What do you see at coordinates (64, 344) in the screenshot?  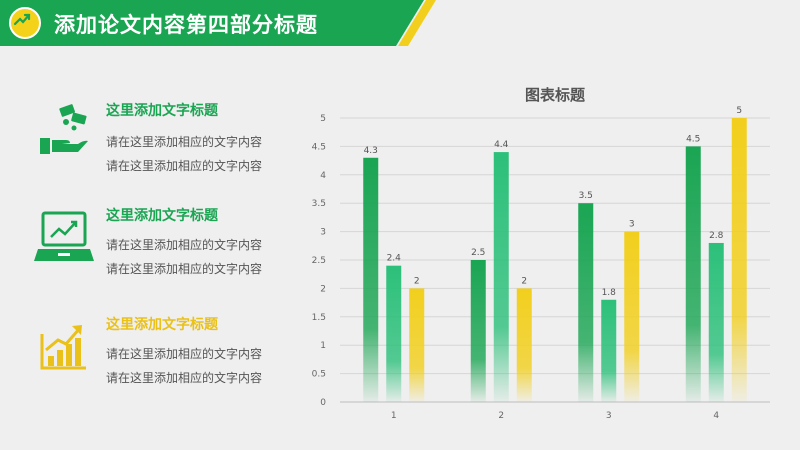 I see `growth-chart-icon` at bounding box center [64, 344].